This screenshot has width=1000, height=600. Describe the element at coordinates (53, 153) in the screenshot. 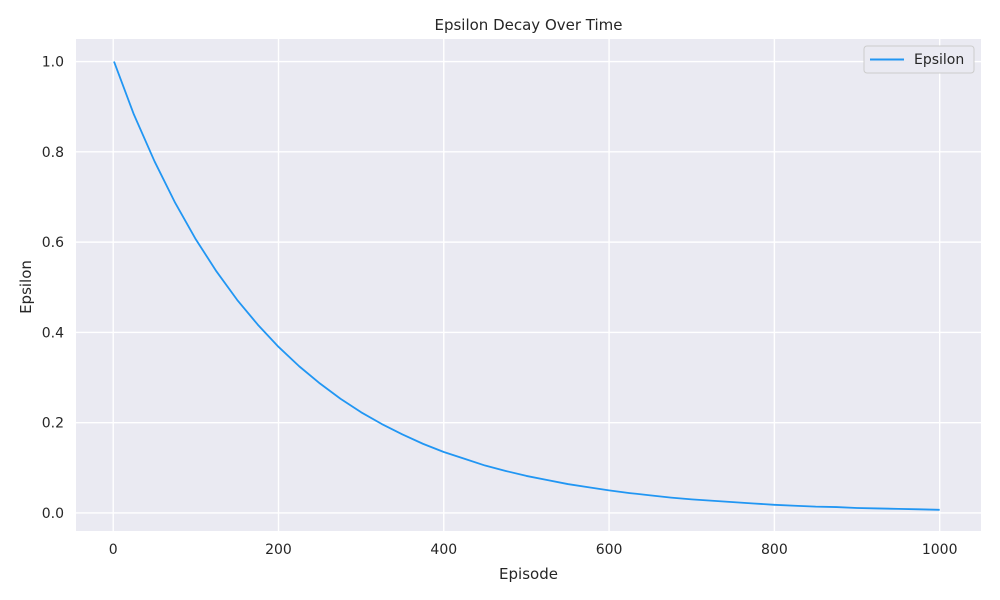

I see `y-tick-label: 0.8` at that location.